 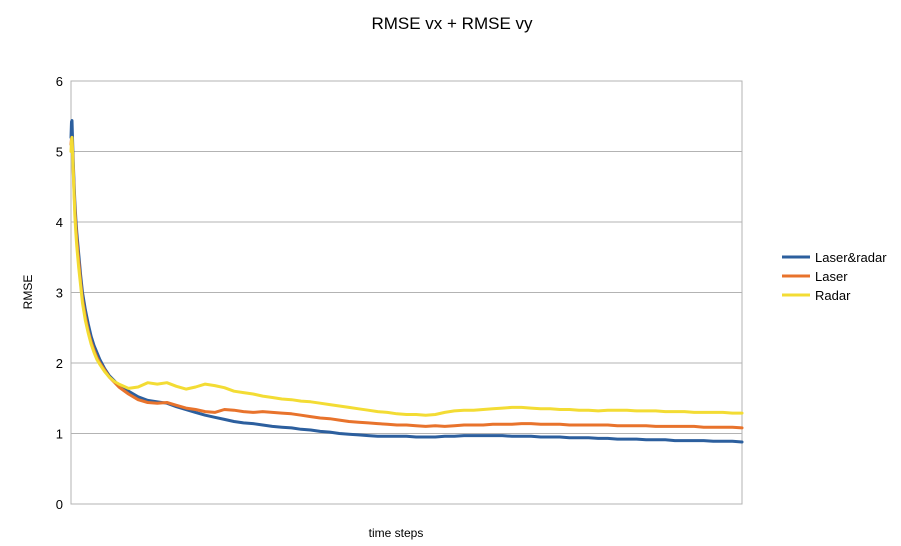 I want to click on y-axis-ticks: 0 1 2 3 4 5 6, so click(x=59, y=293).